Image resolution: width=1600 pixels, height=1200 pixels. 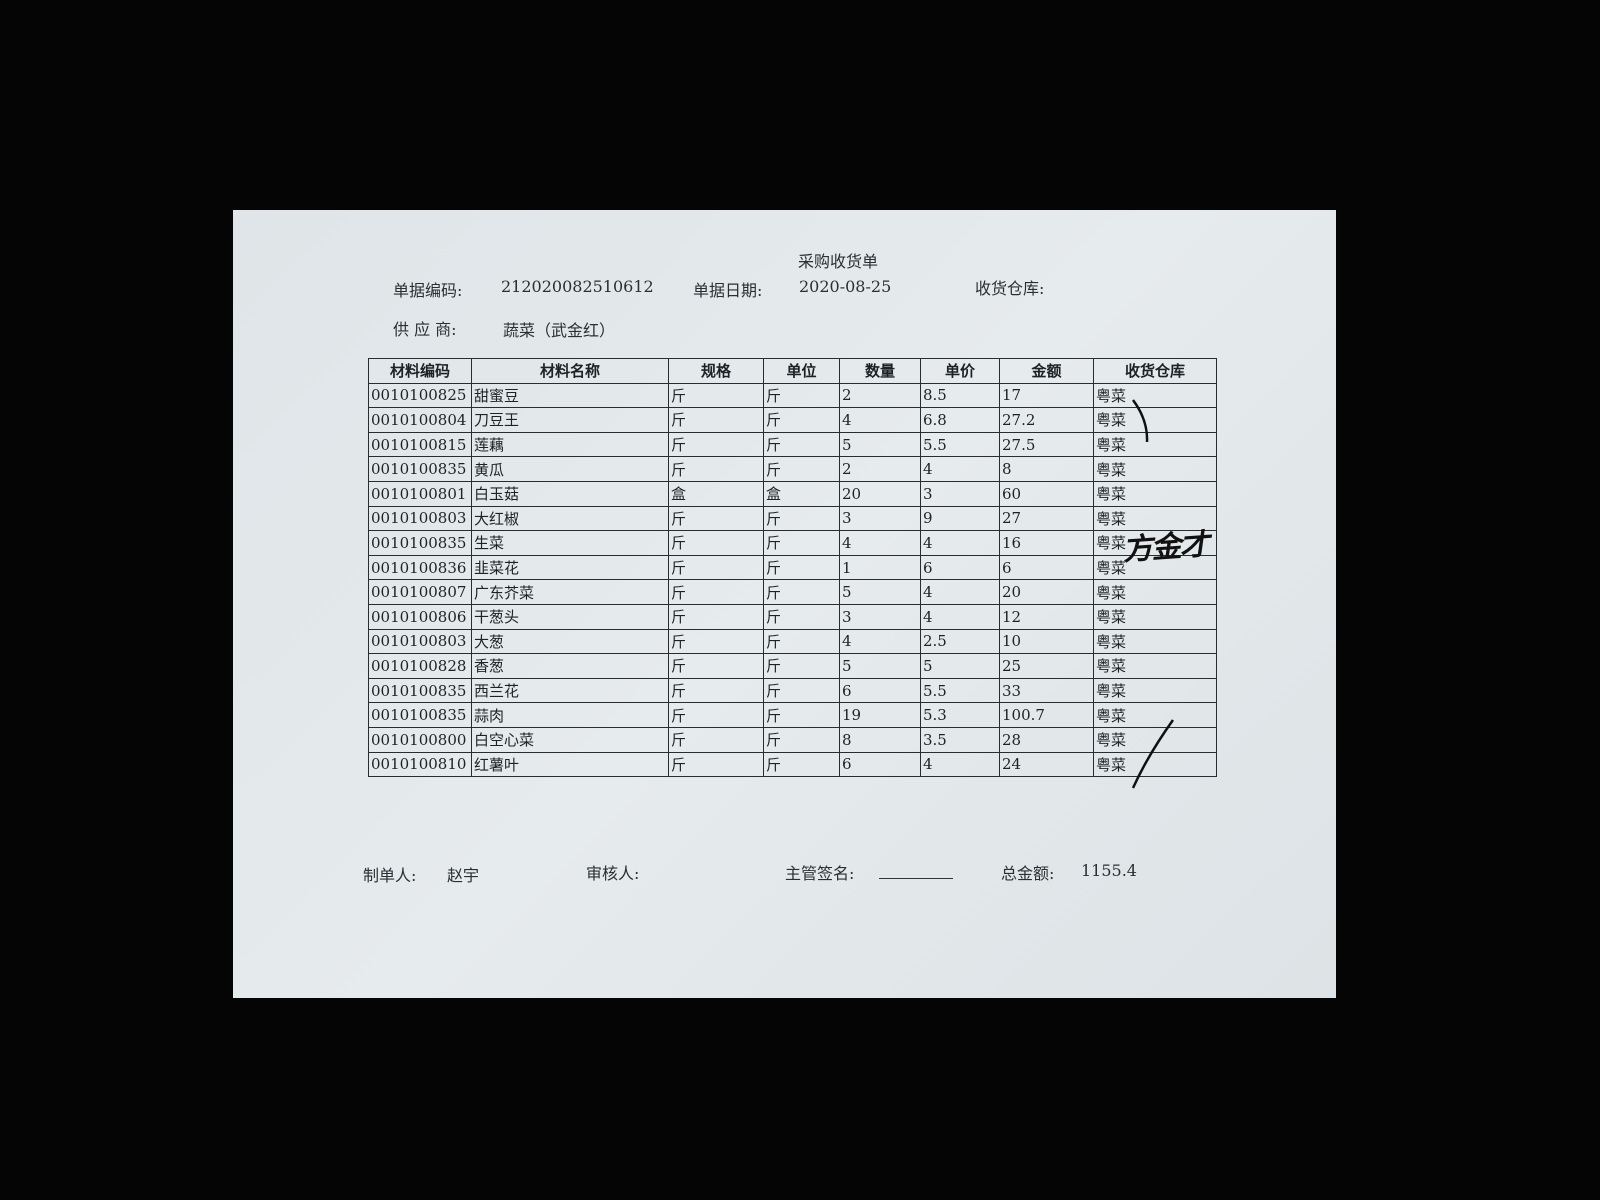 What do you see at coordinates (577, 286) in the screenshot?
I see `doc-no: 212020082510612` at bounding box center [577, 286].